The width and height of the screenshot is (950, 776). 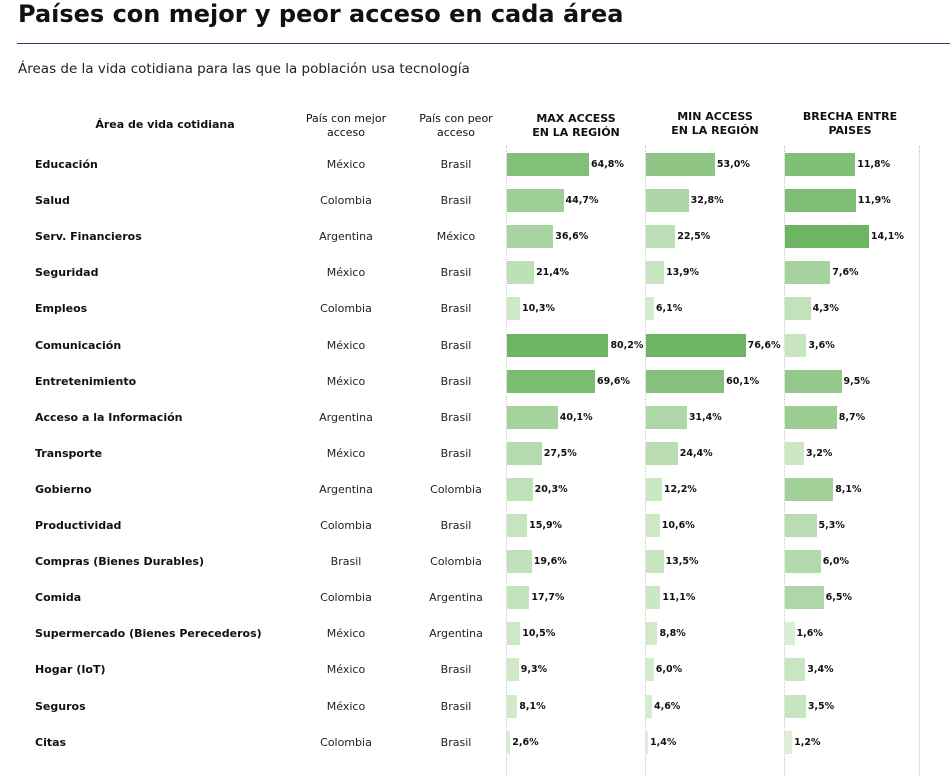 What do you see at coordinates (346, 125) in the screenshot?
I see `header-best-country: País con mejor acceso` at bounding box center [346, 125].